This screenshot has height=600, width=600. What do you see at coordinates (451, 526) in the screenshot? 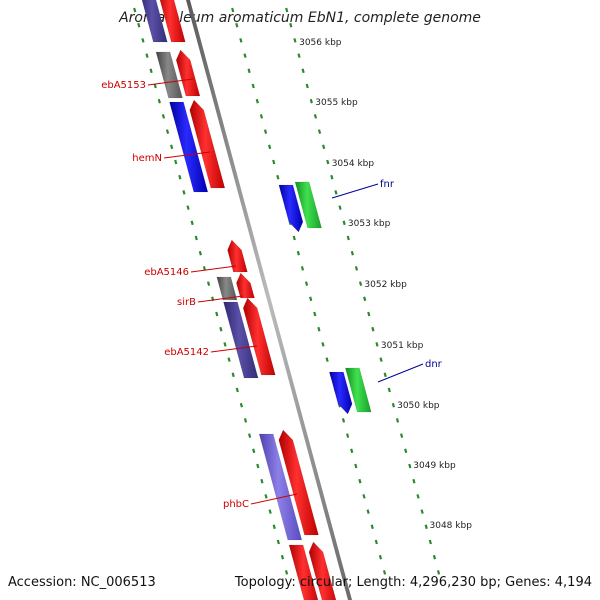
I see `scale-tick-label: 3048 kbp` at bounding box center [451, 526].